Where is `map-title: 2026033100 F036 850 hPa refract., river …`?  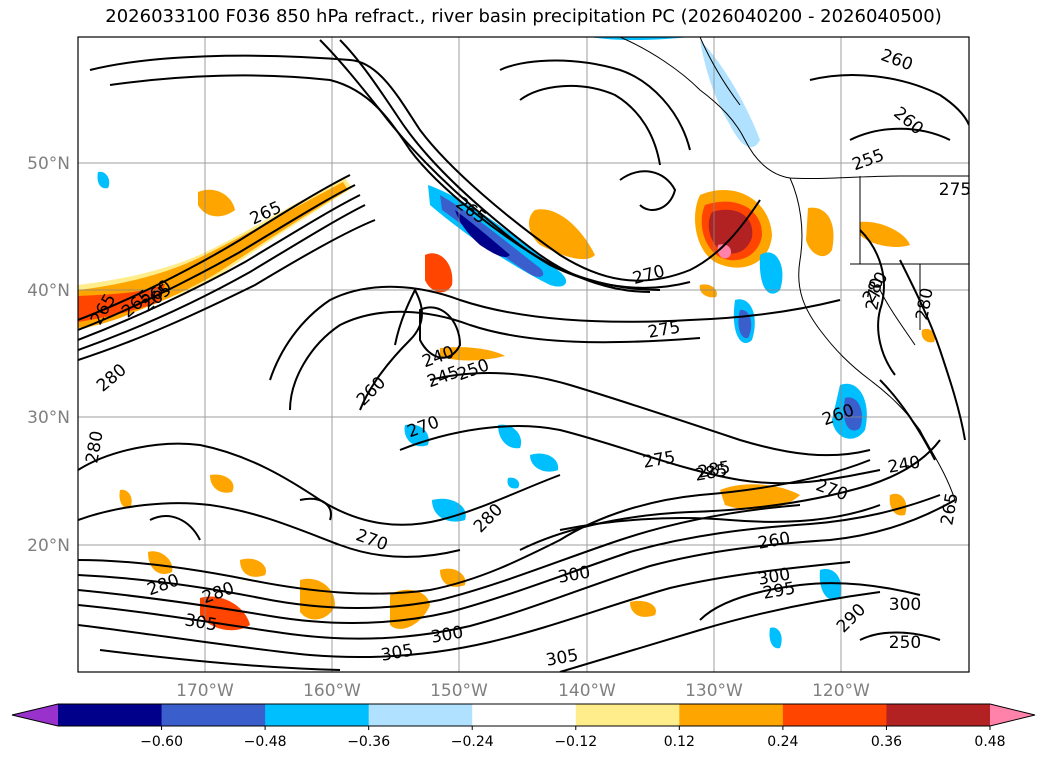 map-title: 2026033100 F036 850 hPa refract., river … is located at coordinates (523, 16).